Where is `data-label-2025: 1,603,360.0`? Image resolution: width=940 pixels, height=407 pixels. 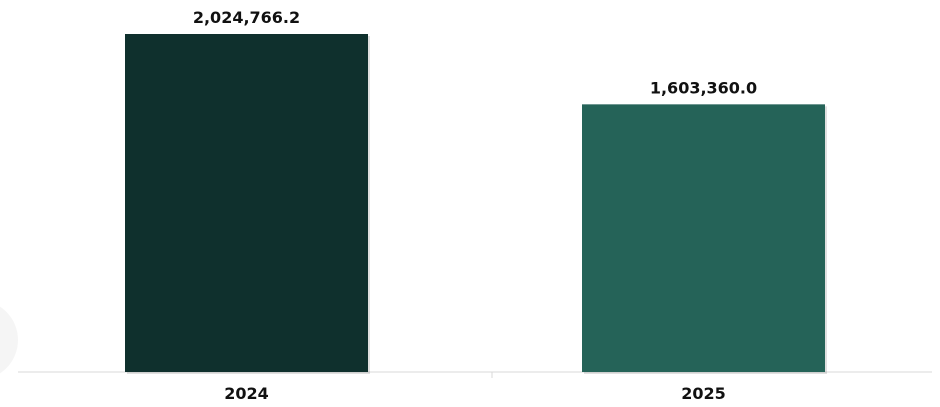 data-label-2025: 1,603,360.0 is located at coordinates (703, 87).